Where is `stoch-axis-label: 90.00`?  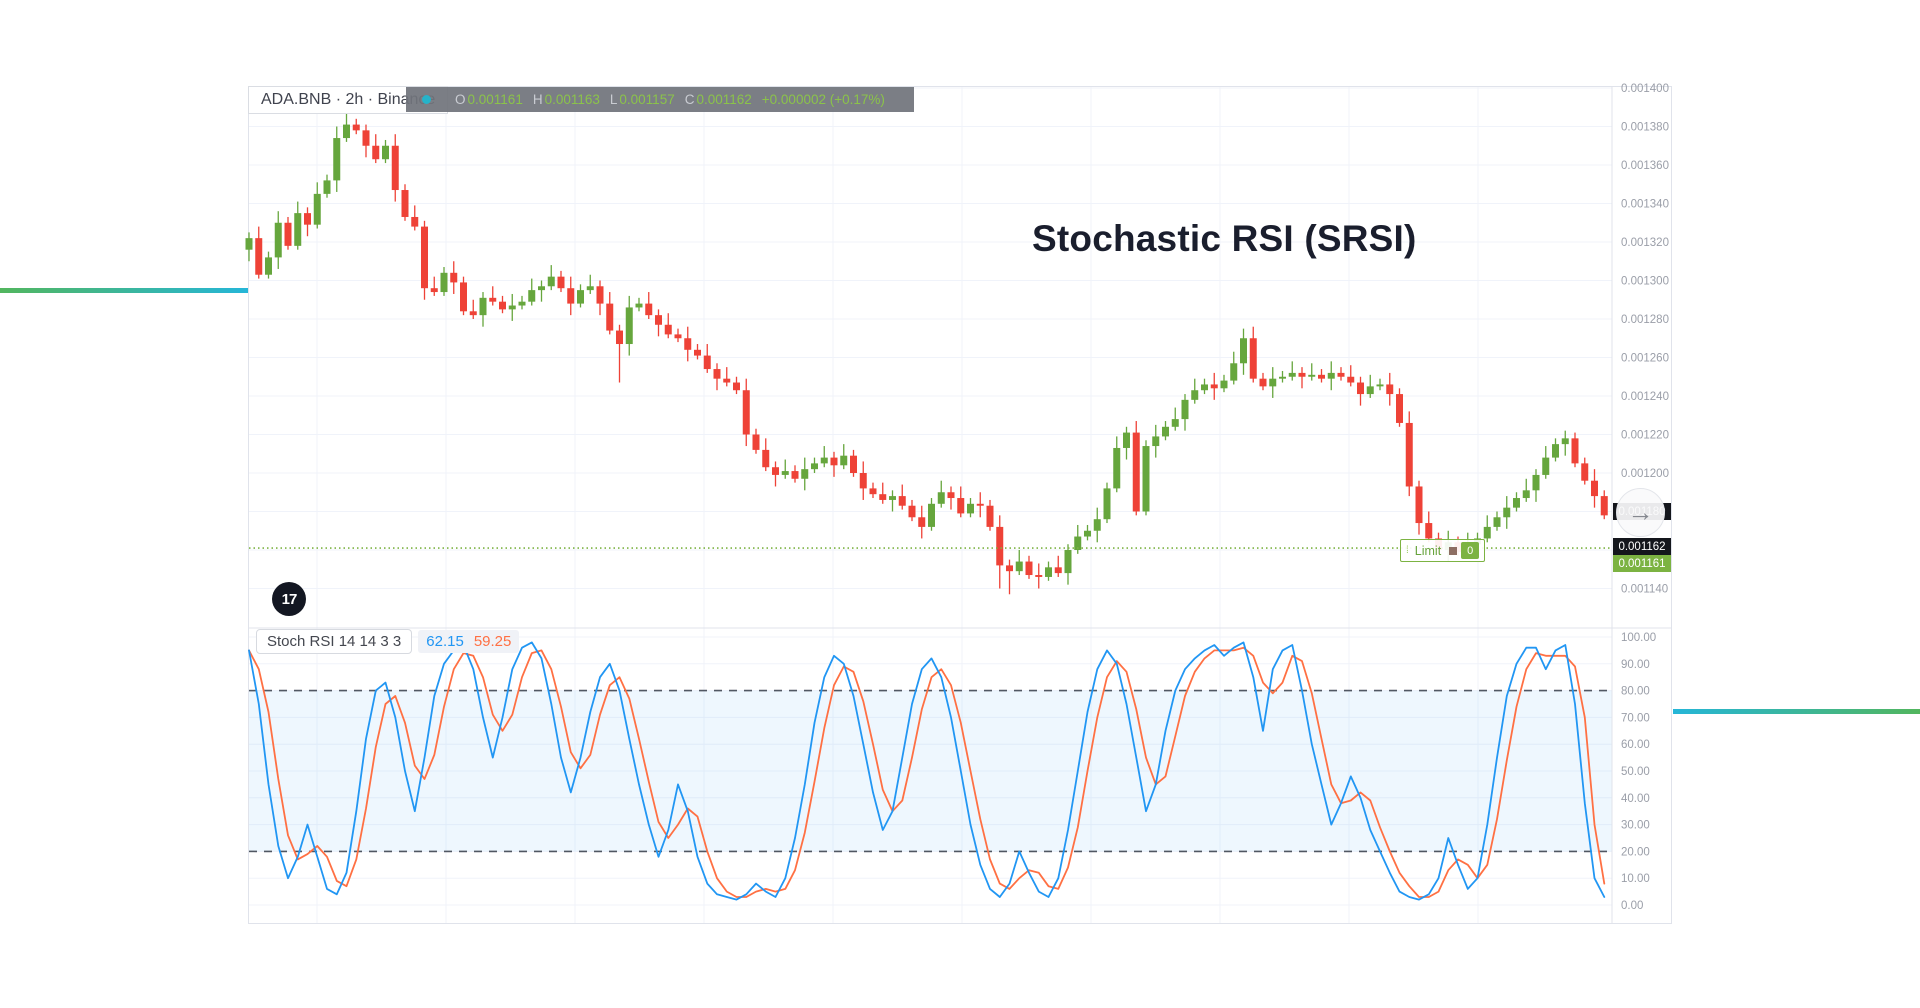 stoch-axis-label: 90.00 is located at coordinates (1635, 665).